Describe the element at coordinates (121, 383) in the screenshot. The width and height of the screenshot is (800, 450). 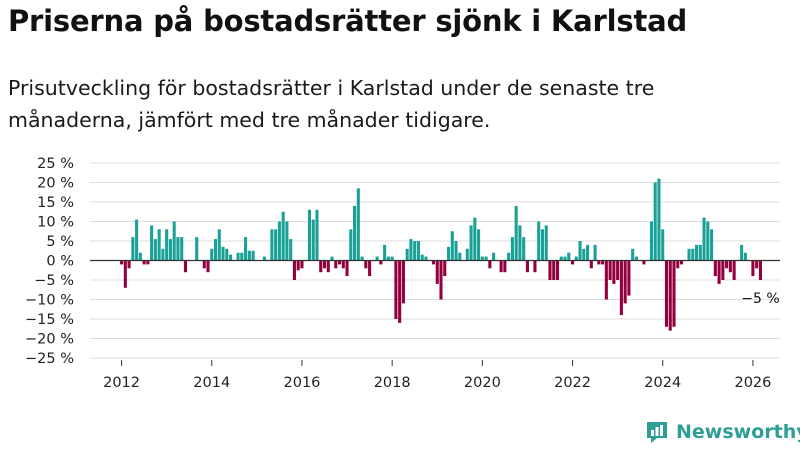
I see `x-tick-label: 2012` at that location.